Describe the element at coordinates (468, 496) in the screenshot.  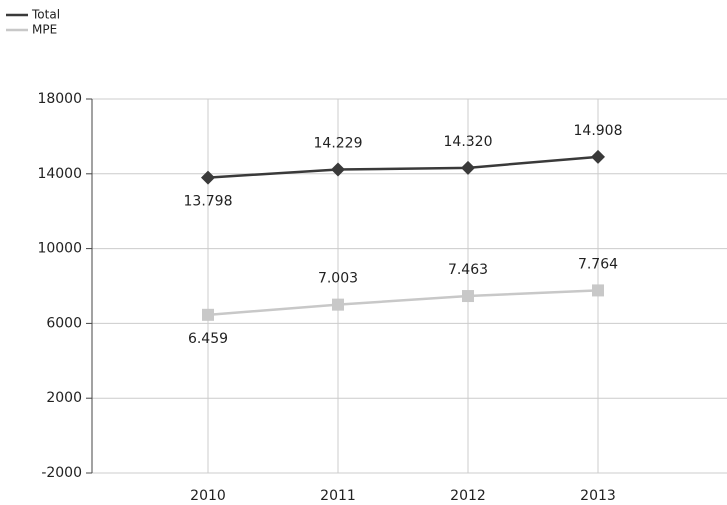
I see `x-tick-label: 2012` at that location.